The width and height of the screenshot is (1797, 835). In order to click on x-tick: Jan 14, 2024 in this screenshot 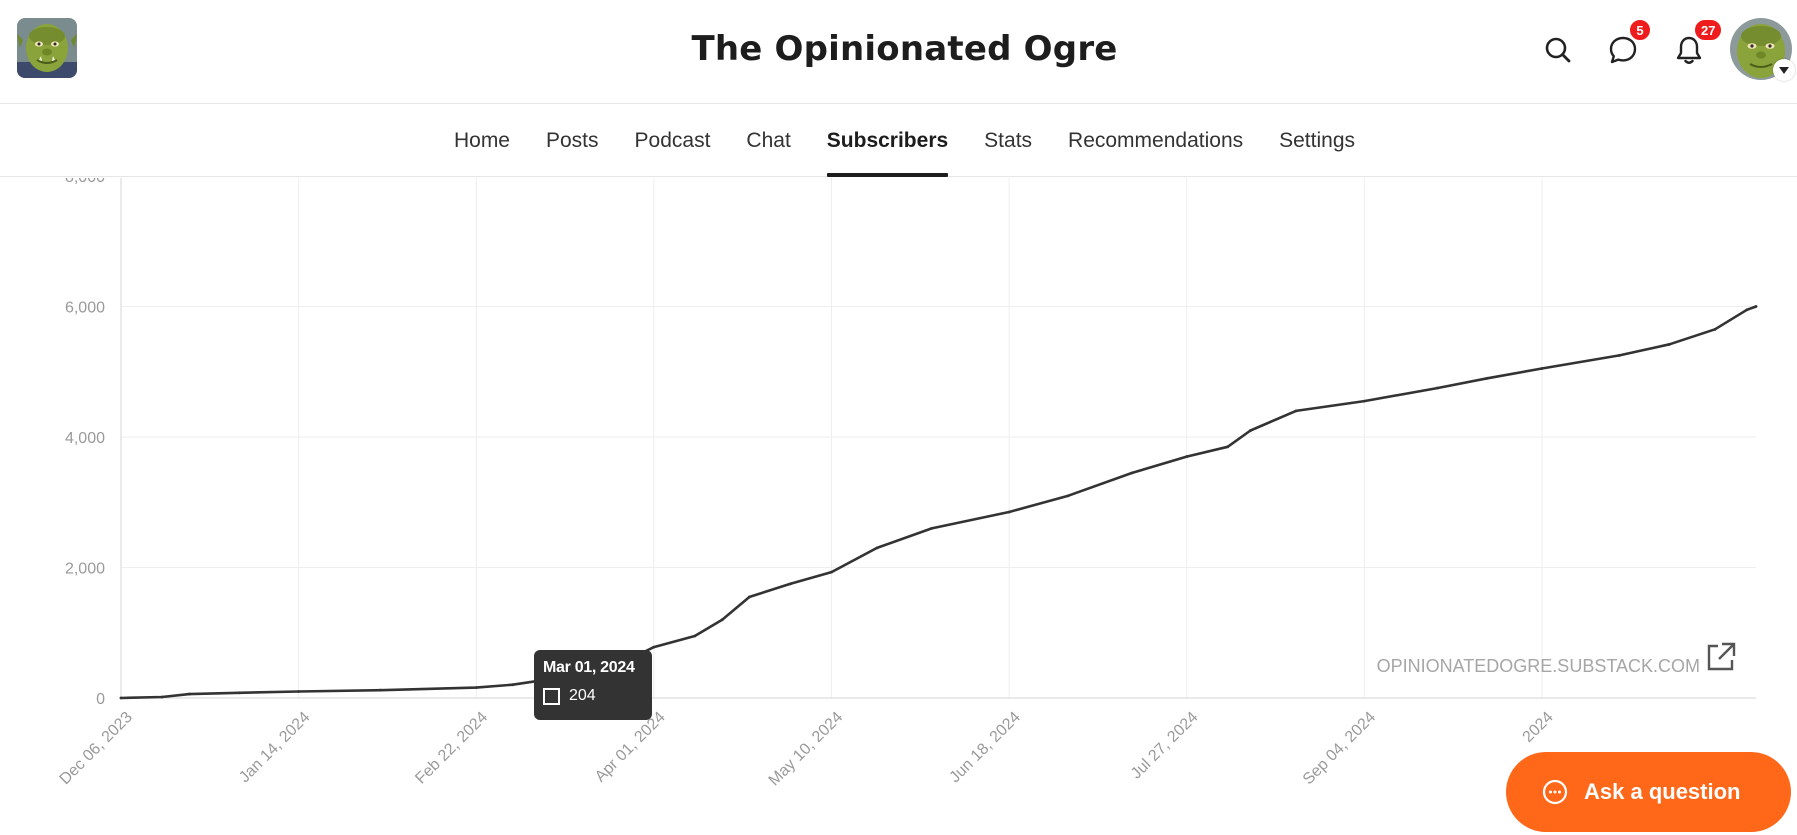, I will do `click(275, 748)`.